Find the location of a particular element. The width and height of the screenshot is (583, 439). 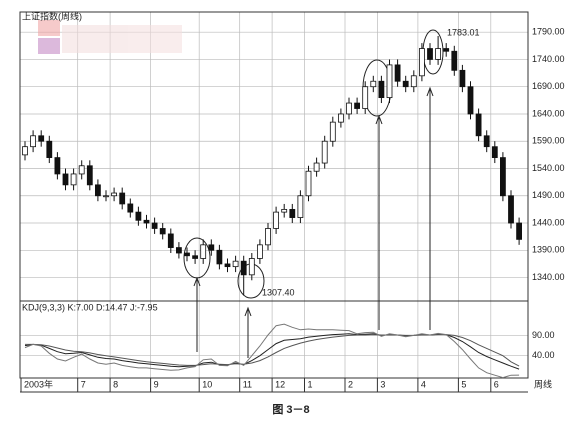

x-tick-label: 4 is located at coordinates (423, 384).